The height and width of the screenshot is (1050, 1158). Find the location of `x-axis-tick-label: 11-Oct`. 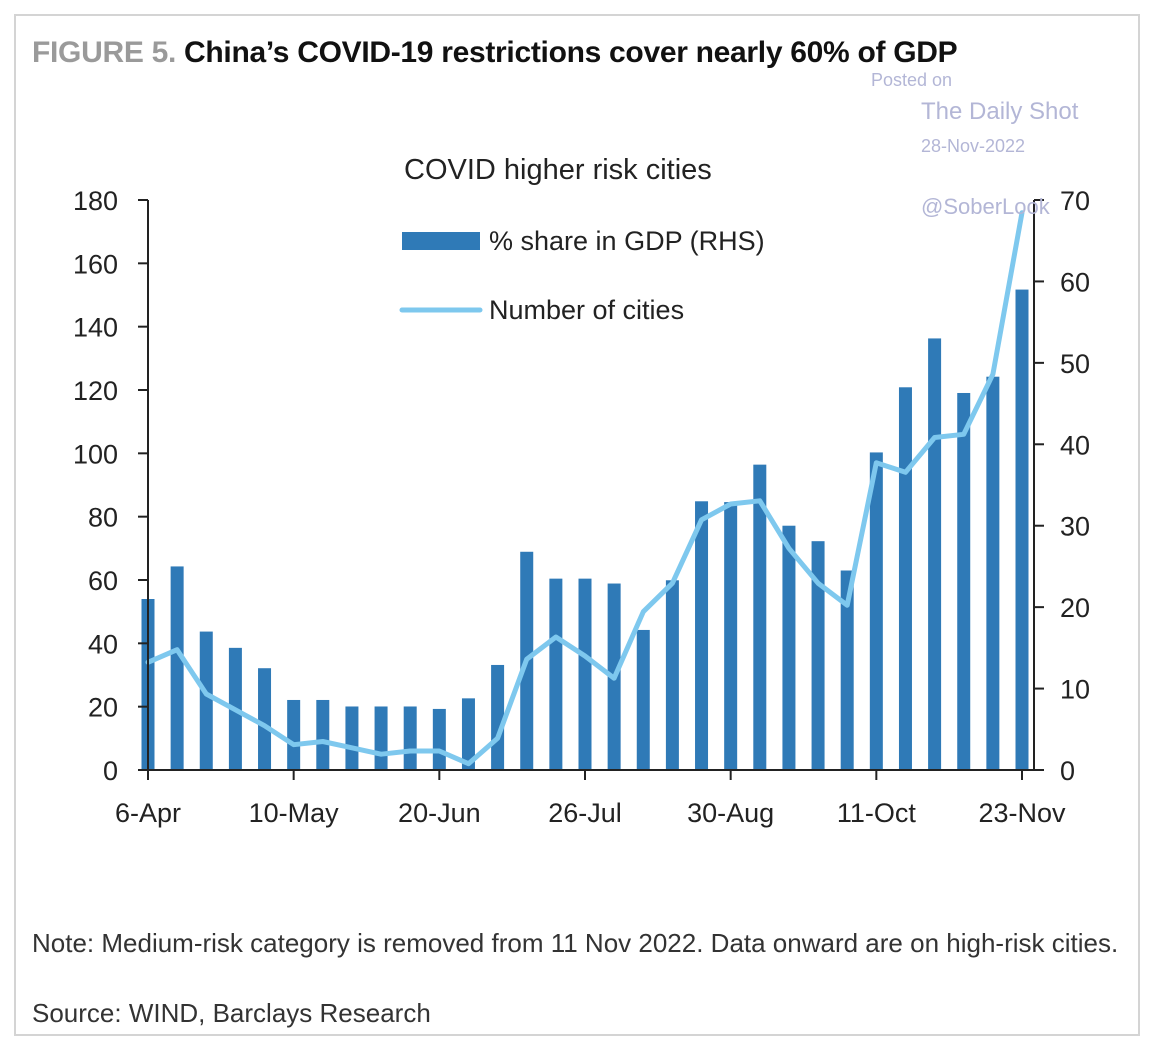

x-axis-tick-label: 11-Oct is located at coordinates (877, 813).